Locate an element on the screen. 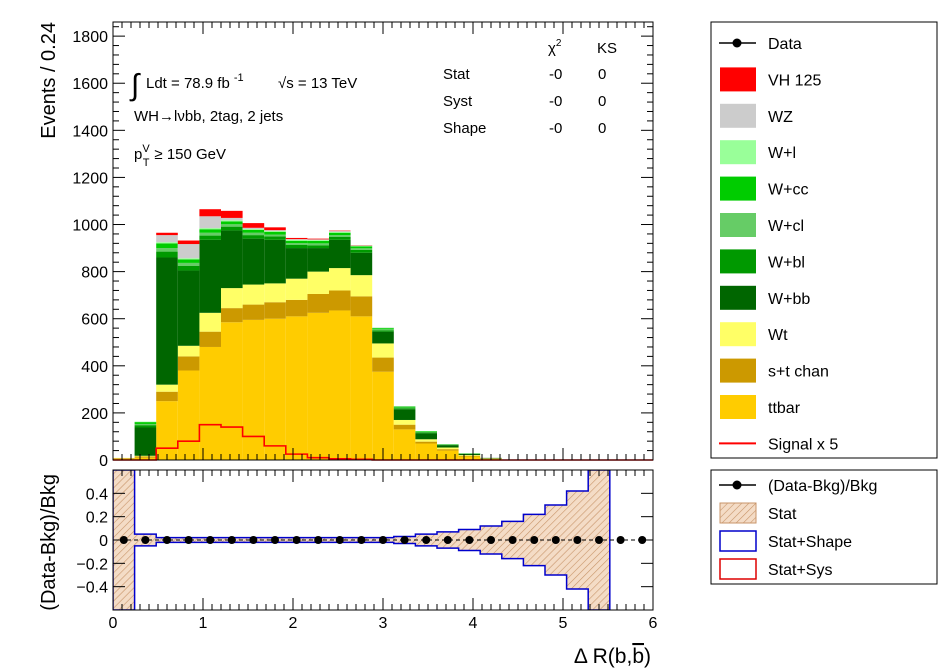 The width and height of the screenshot is (946, 672). channel-text: WH→lνbb, 2tag, 2 jets is located at coordinates (208, 116).